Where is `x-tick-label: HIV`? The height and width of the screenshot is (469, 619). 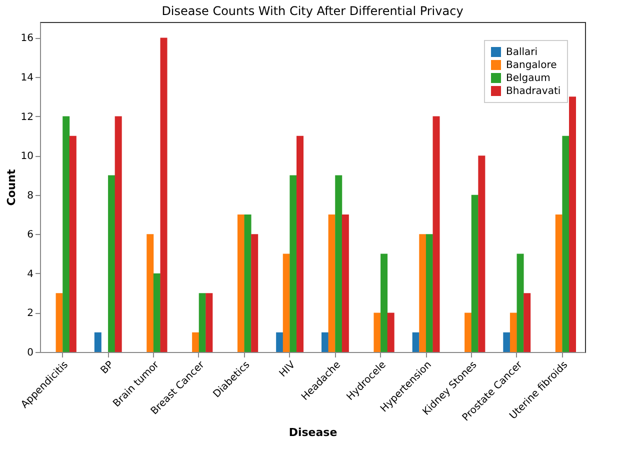 x-tick-label: HIV is located at coordinates (288, 369).